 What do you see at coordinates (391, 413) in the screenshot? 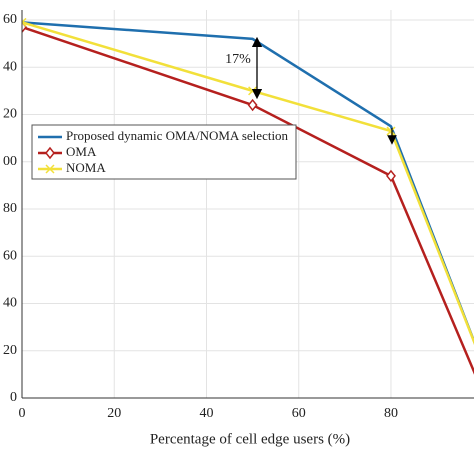
I see `x-tick-label: 80` at bounding box center [391, 413].